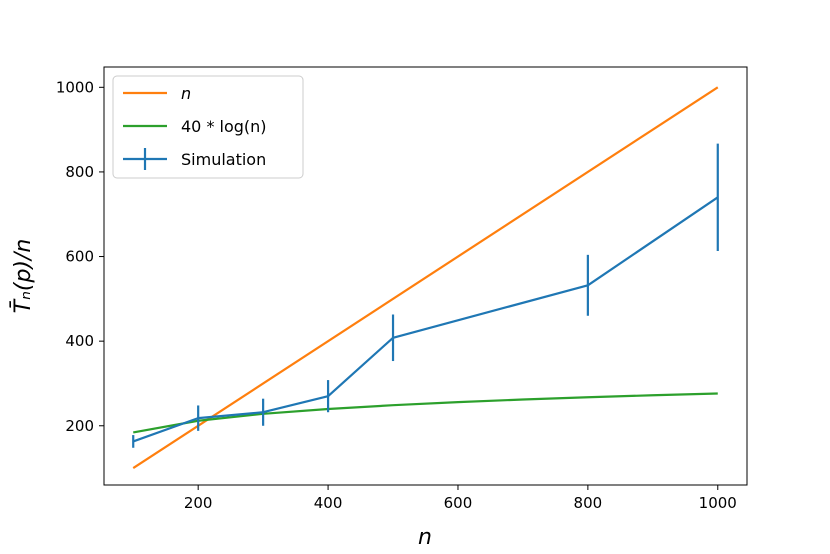  What do you see at coordinates (23, 276) in the screenshot?
I see `y-axis-title: T̄ₙ(p)/n` at bounding box center [23, 276].